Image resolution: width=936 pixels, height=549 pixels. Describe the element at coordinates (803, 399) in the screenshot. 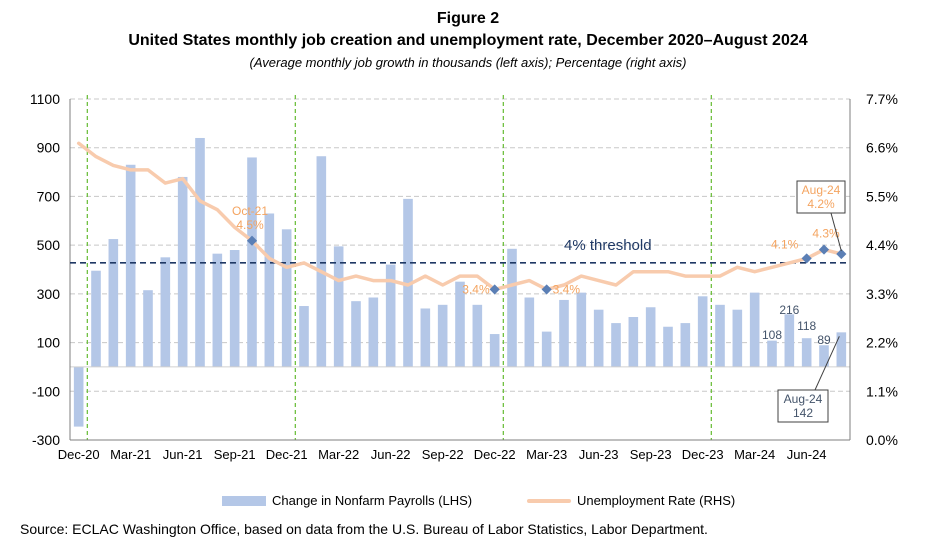

I see `callout-payroll-line1: Aug-24` at that location.